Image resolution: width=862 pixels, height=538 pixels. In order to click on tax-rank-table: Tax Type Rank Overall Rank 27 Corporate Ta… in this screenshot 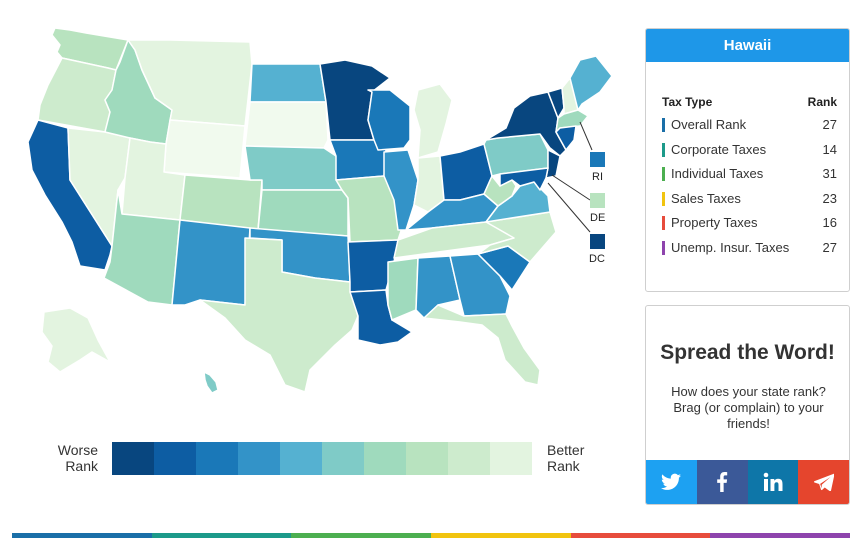, I will do `click(749, 179)`.